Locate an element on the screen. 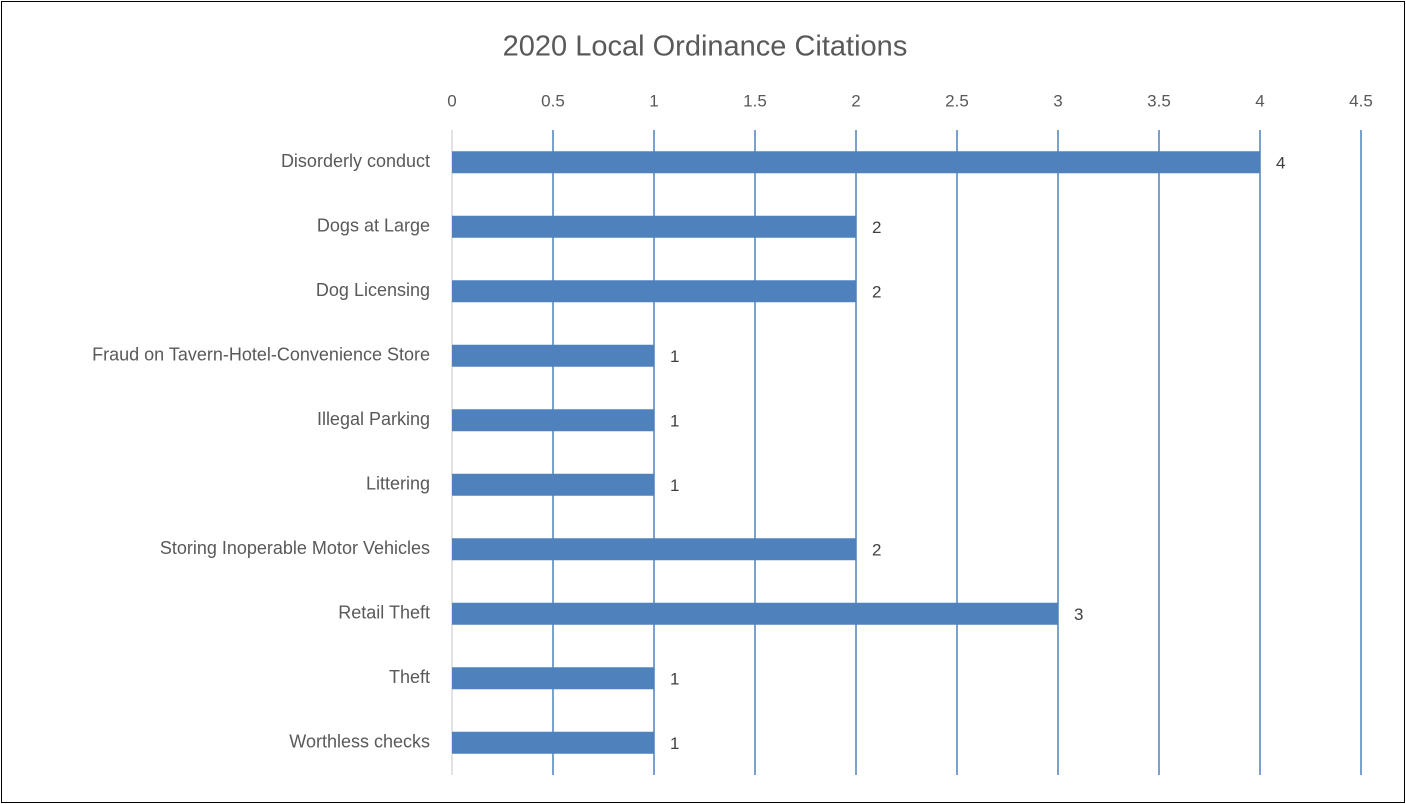 The height and width of the screenshot is (804, 1406). y-tick-label: Littering is located at coordinates (398, 484).